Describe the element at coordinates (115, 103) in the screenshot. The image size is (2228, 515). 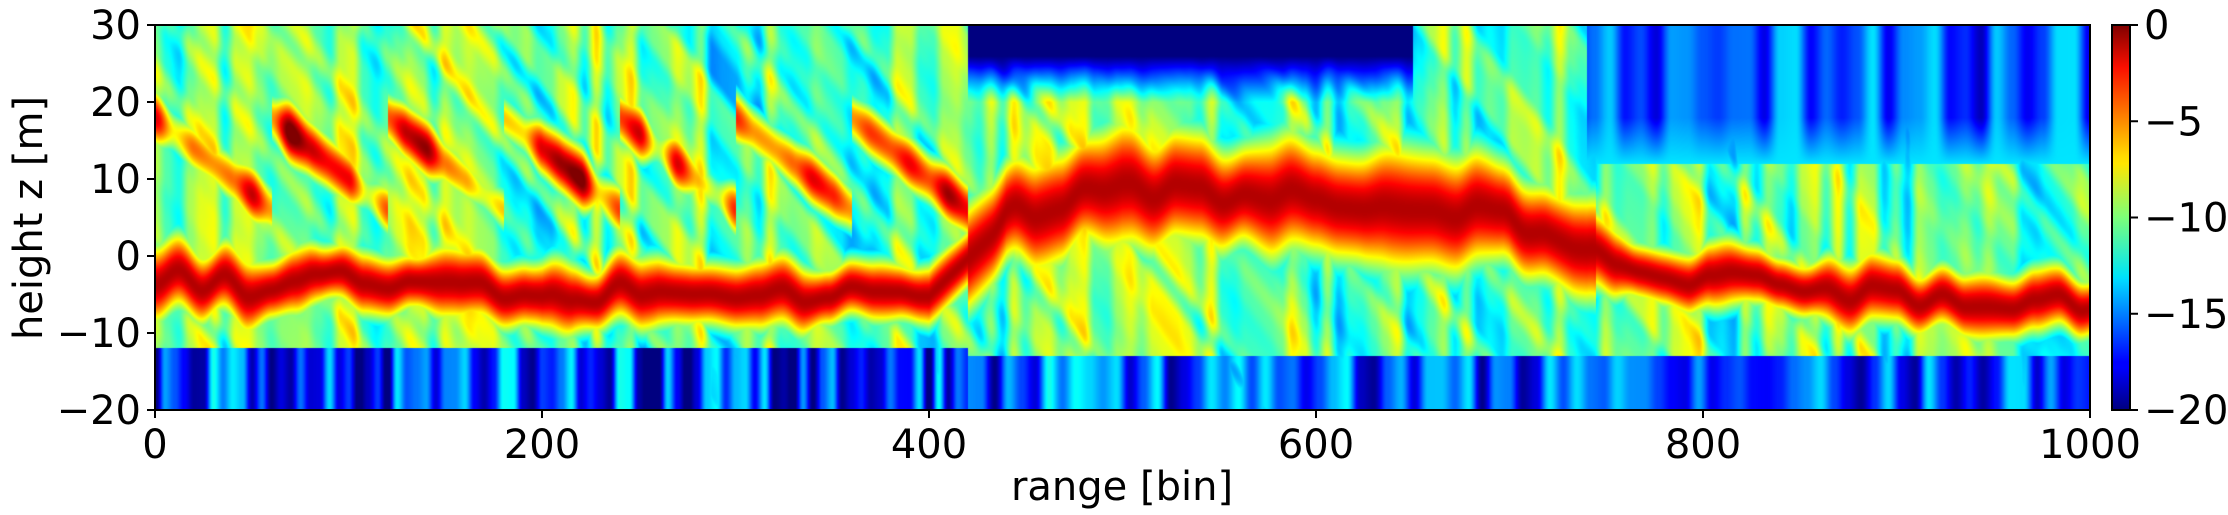
I see `y-tick-label: 20` at that location.